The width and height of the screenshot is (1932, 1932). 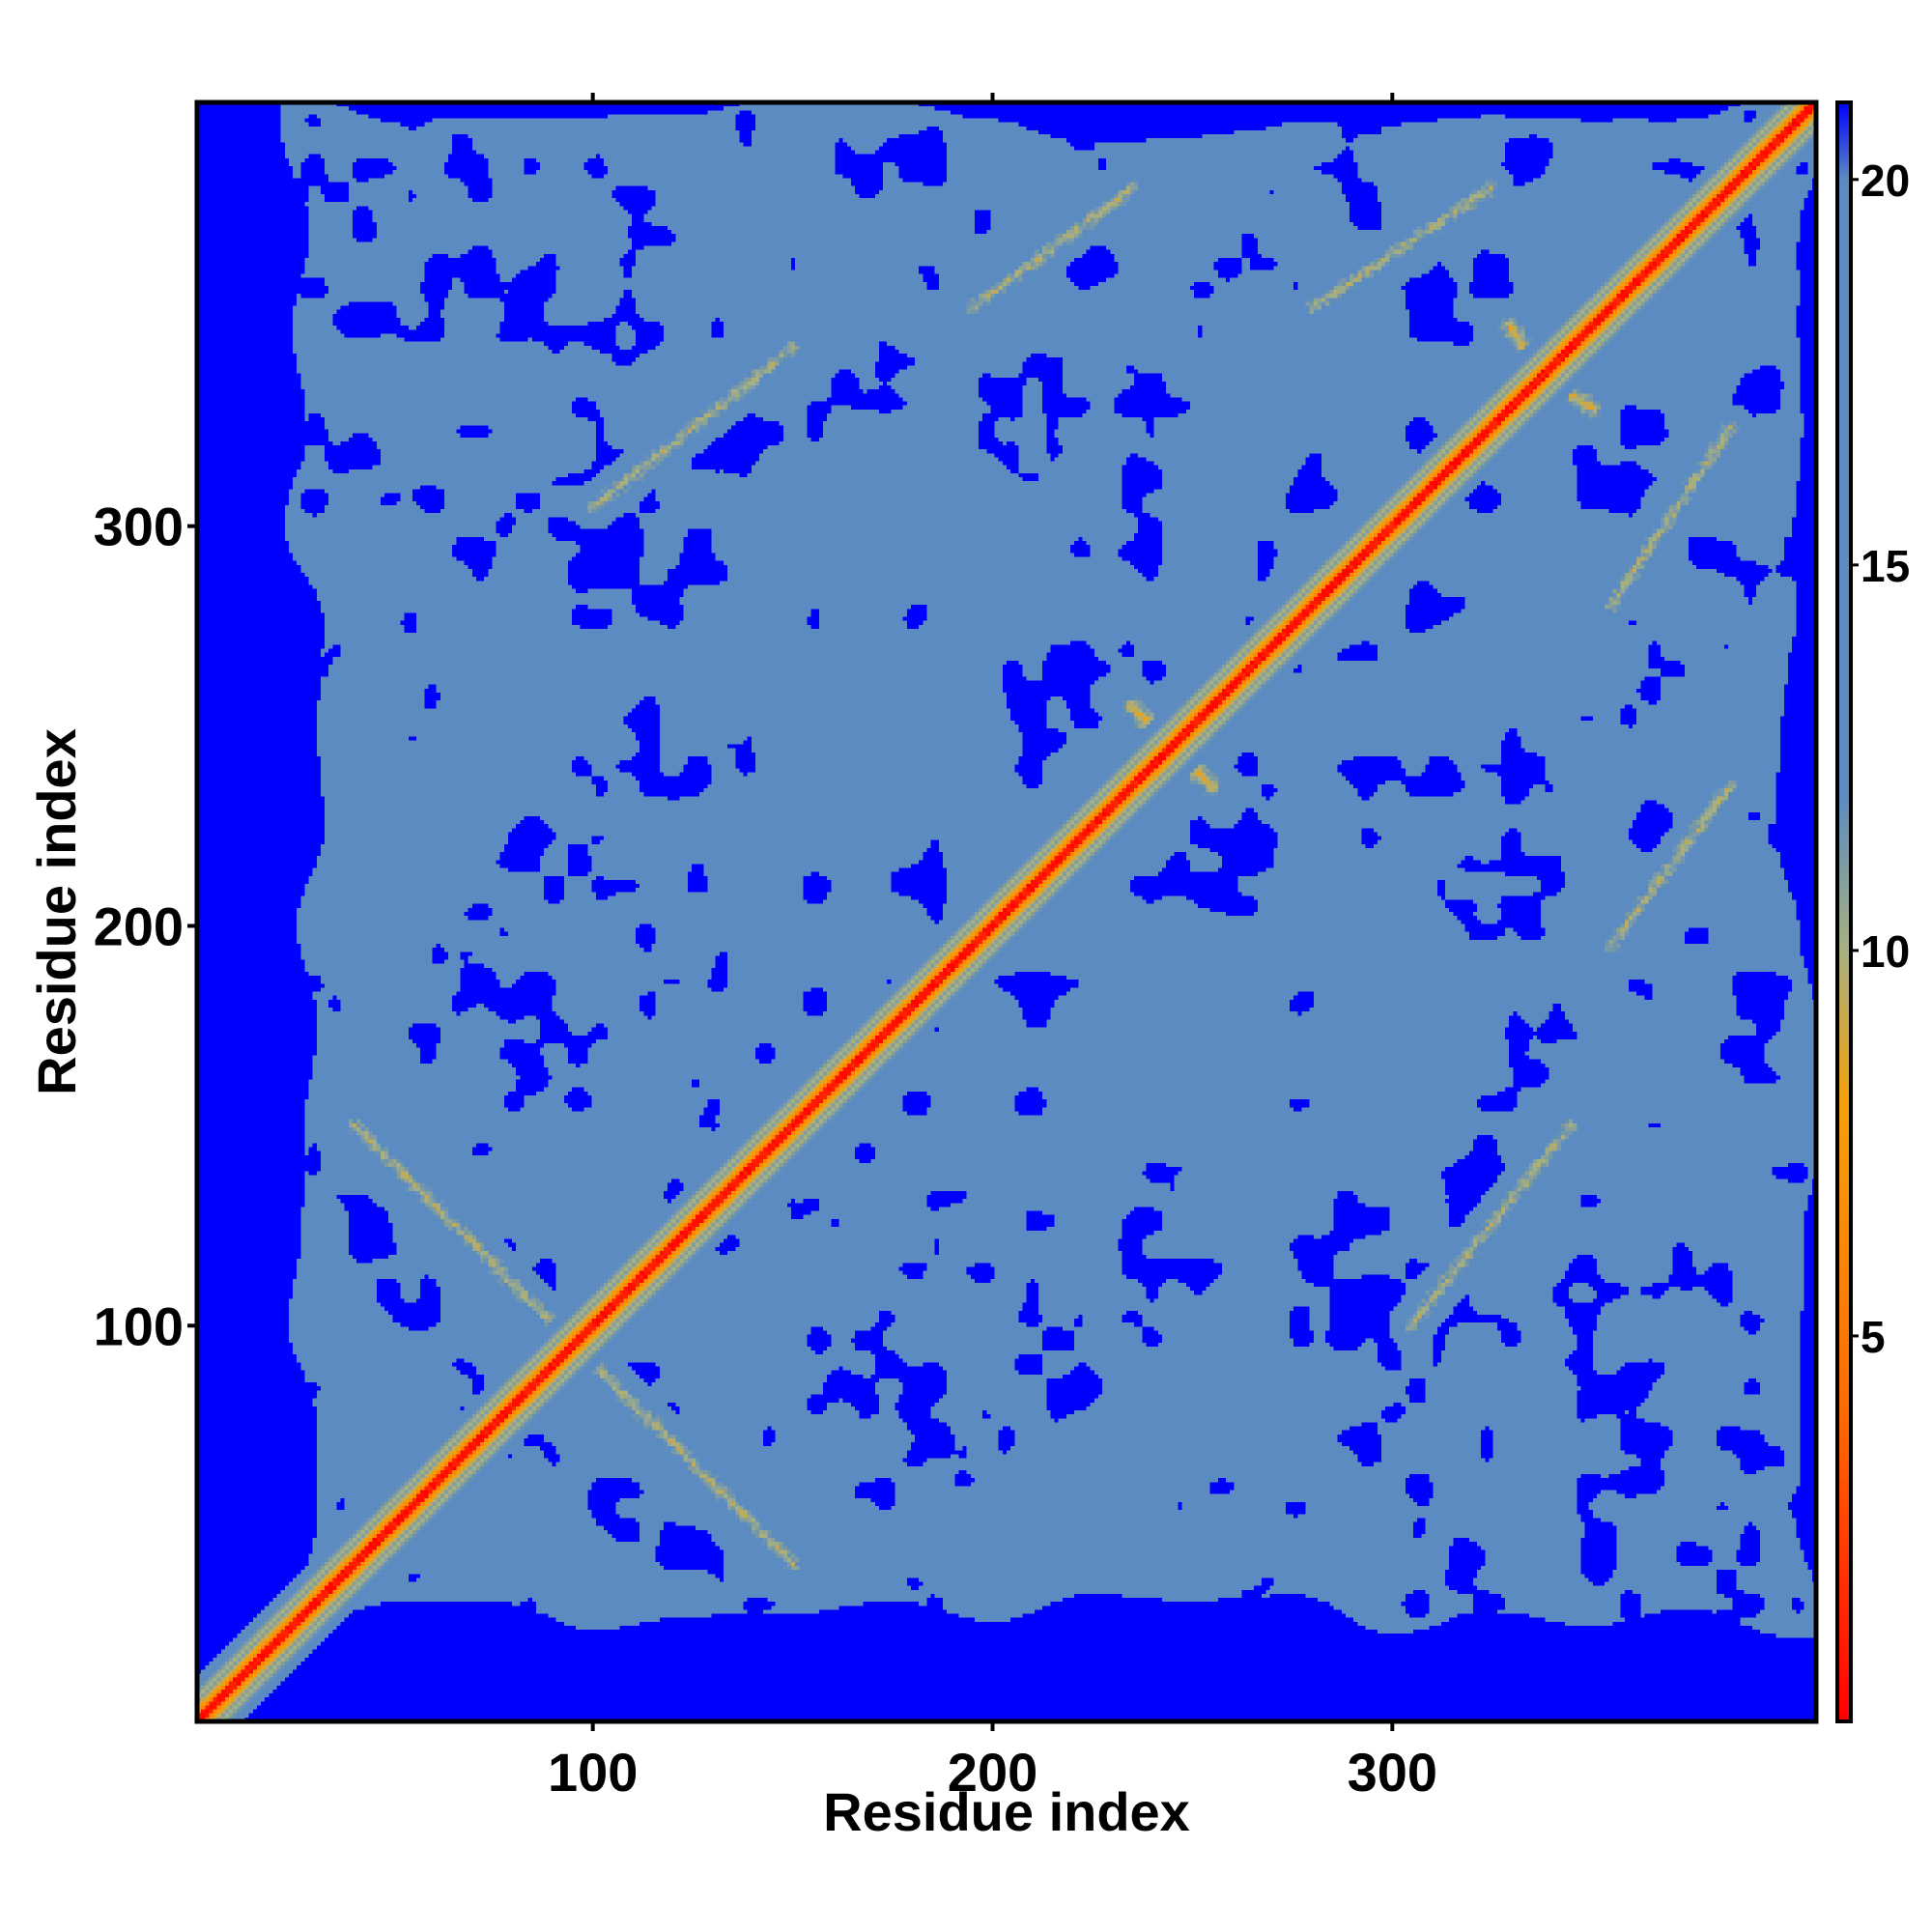 I want to click on y-tick-label: 100, so click(x=139, y=1325).